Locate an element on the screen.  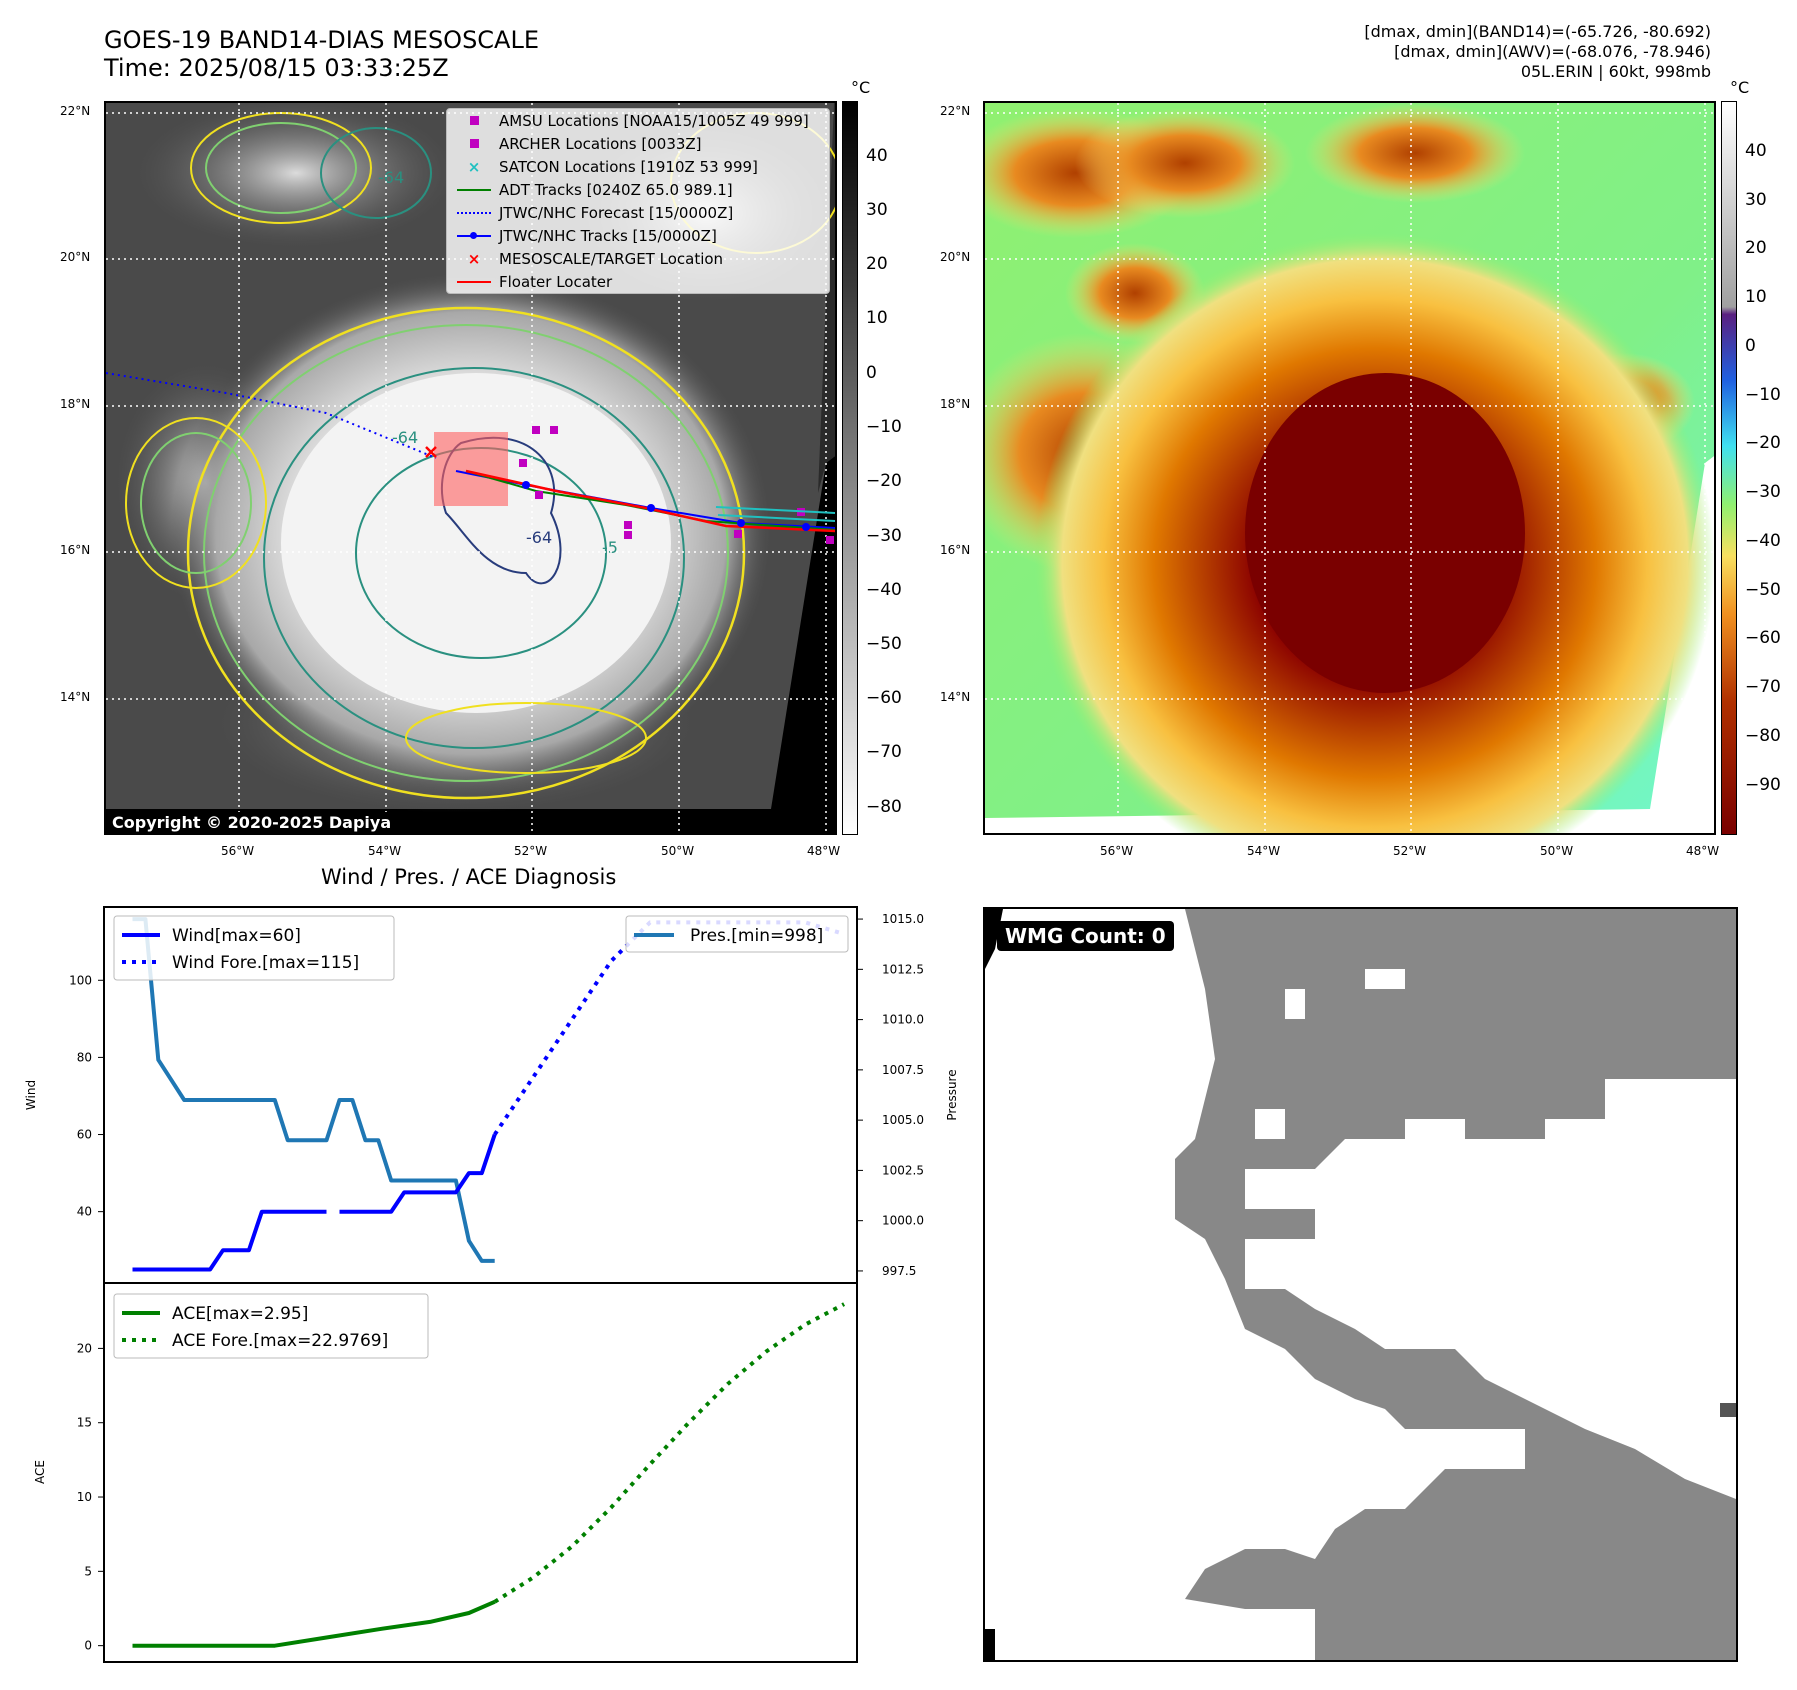
lat-label-20-right: 20°N is located at coordinates (955, 257).